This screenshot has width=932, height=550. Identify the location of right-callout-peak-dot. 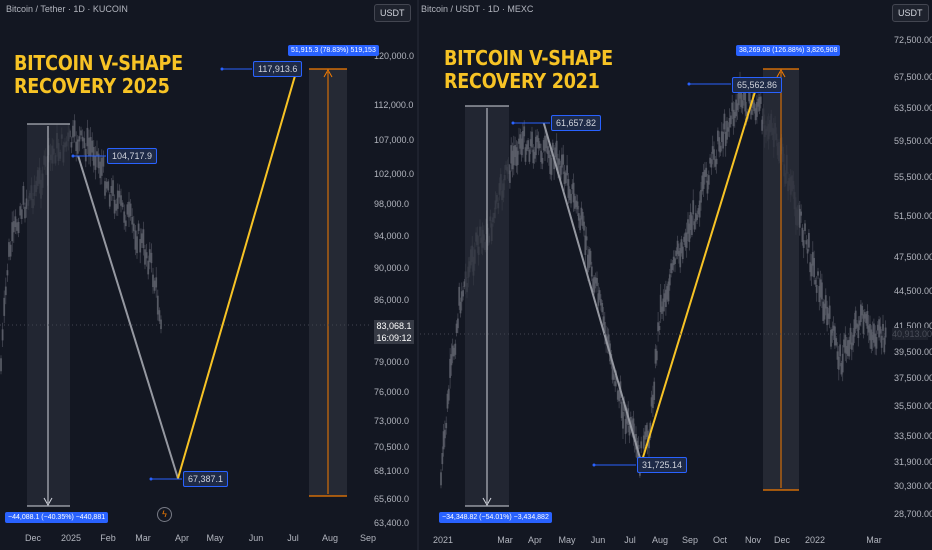
(689, 84).